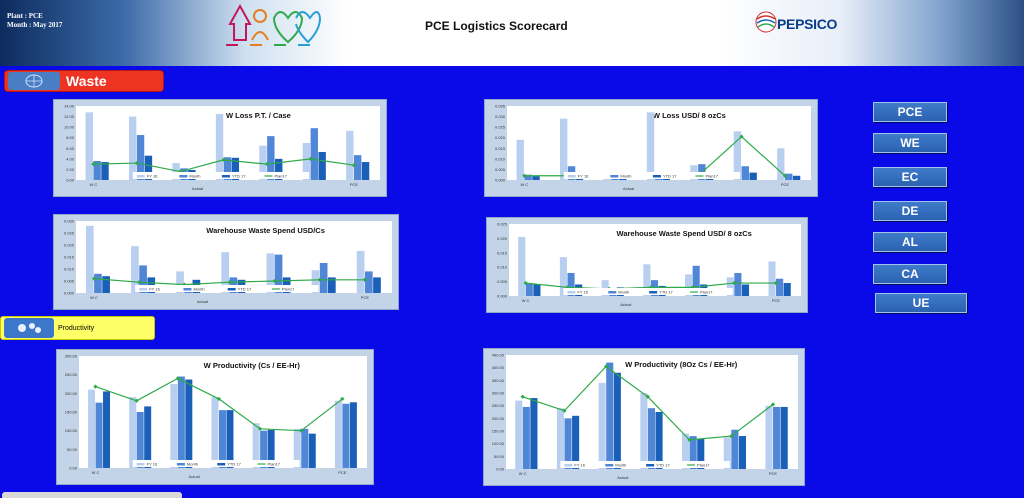 This screenshot has height=498, width=1024. What do you see at coordinates (921, 303) in the screenshot?
I see `plant-button-ue: UE` at bounding box center [921, 303].